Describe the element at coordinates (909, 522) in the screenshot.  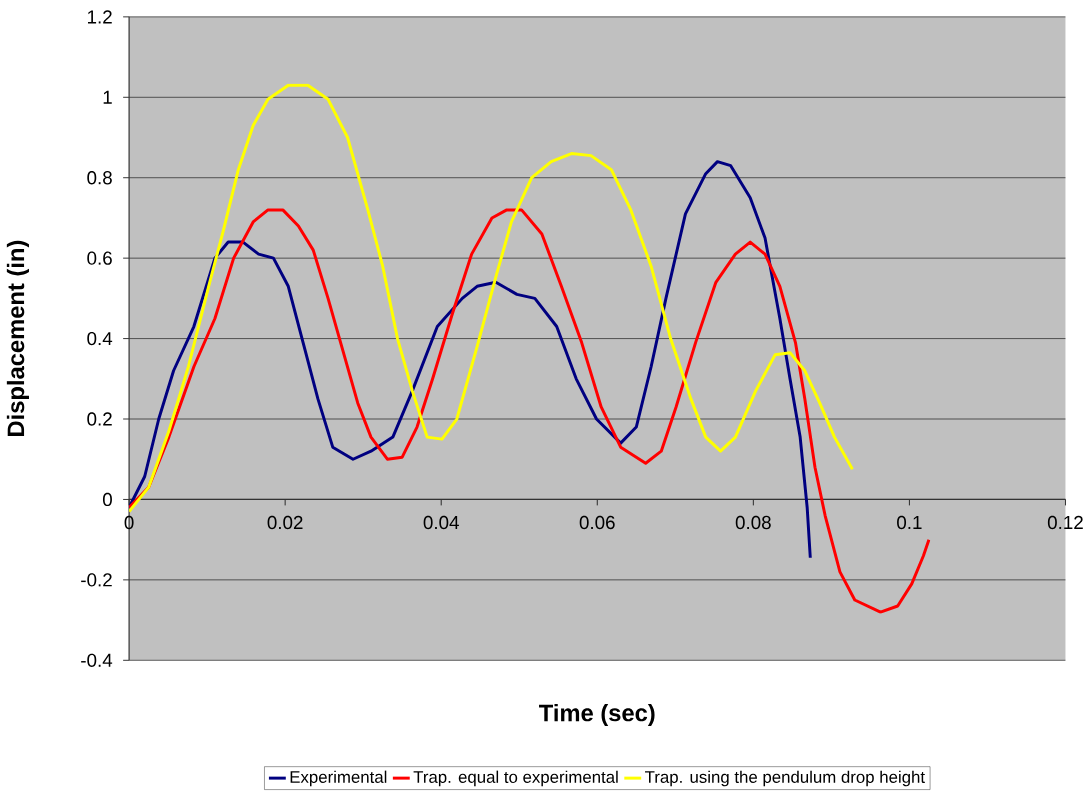
I see `x-tick-label: 0.1` at that location.